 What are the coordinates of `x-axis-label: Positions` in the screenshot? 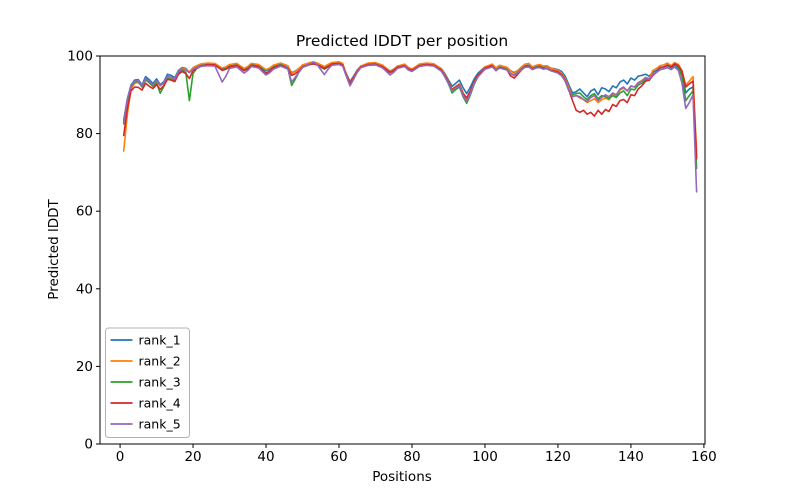 It's located at (402, 477).